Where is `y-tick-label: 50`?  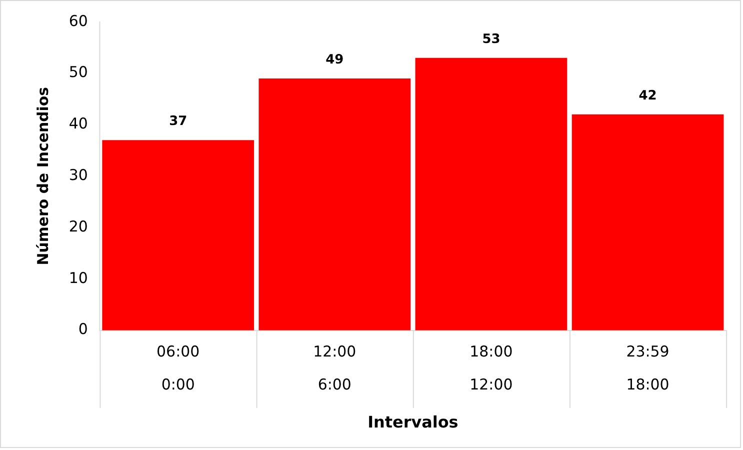
y-tick-label: 50 is located at coordinates (78, 72).